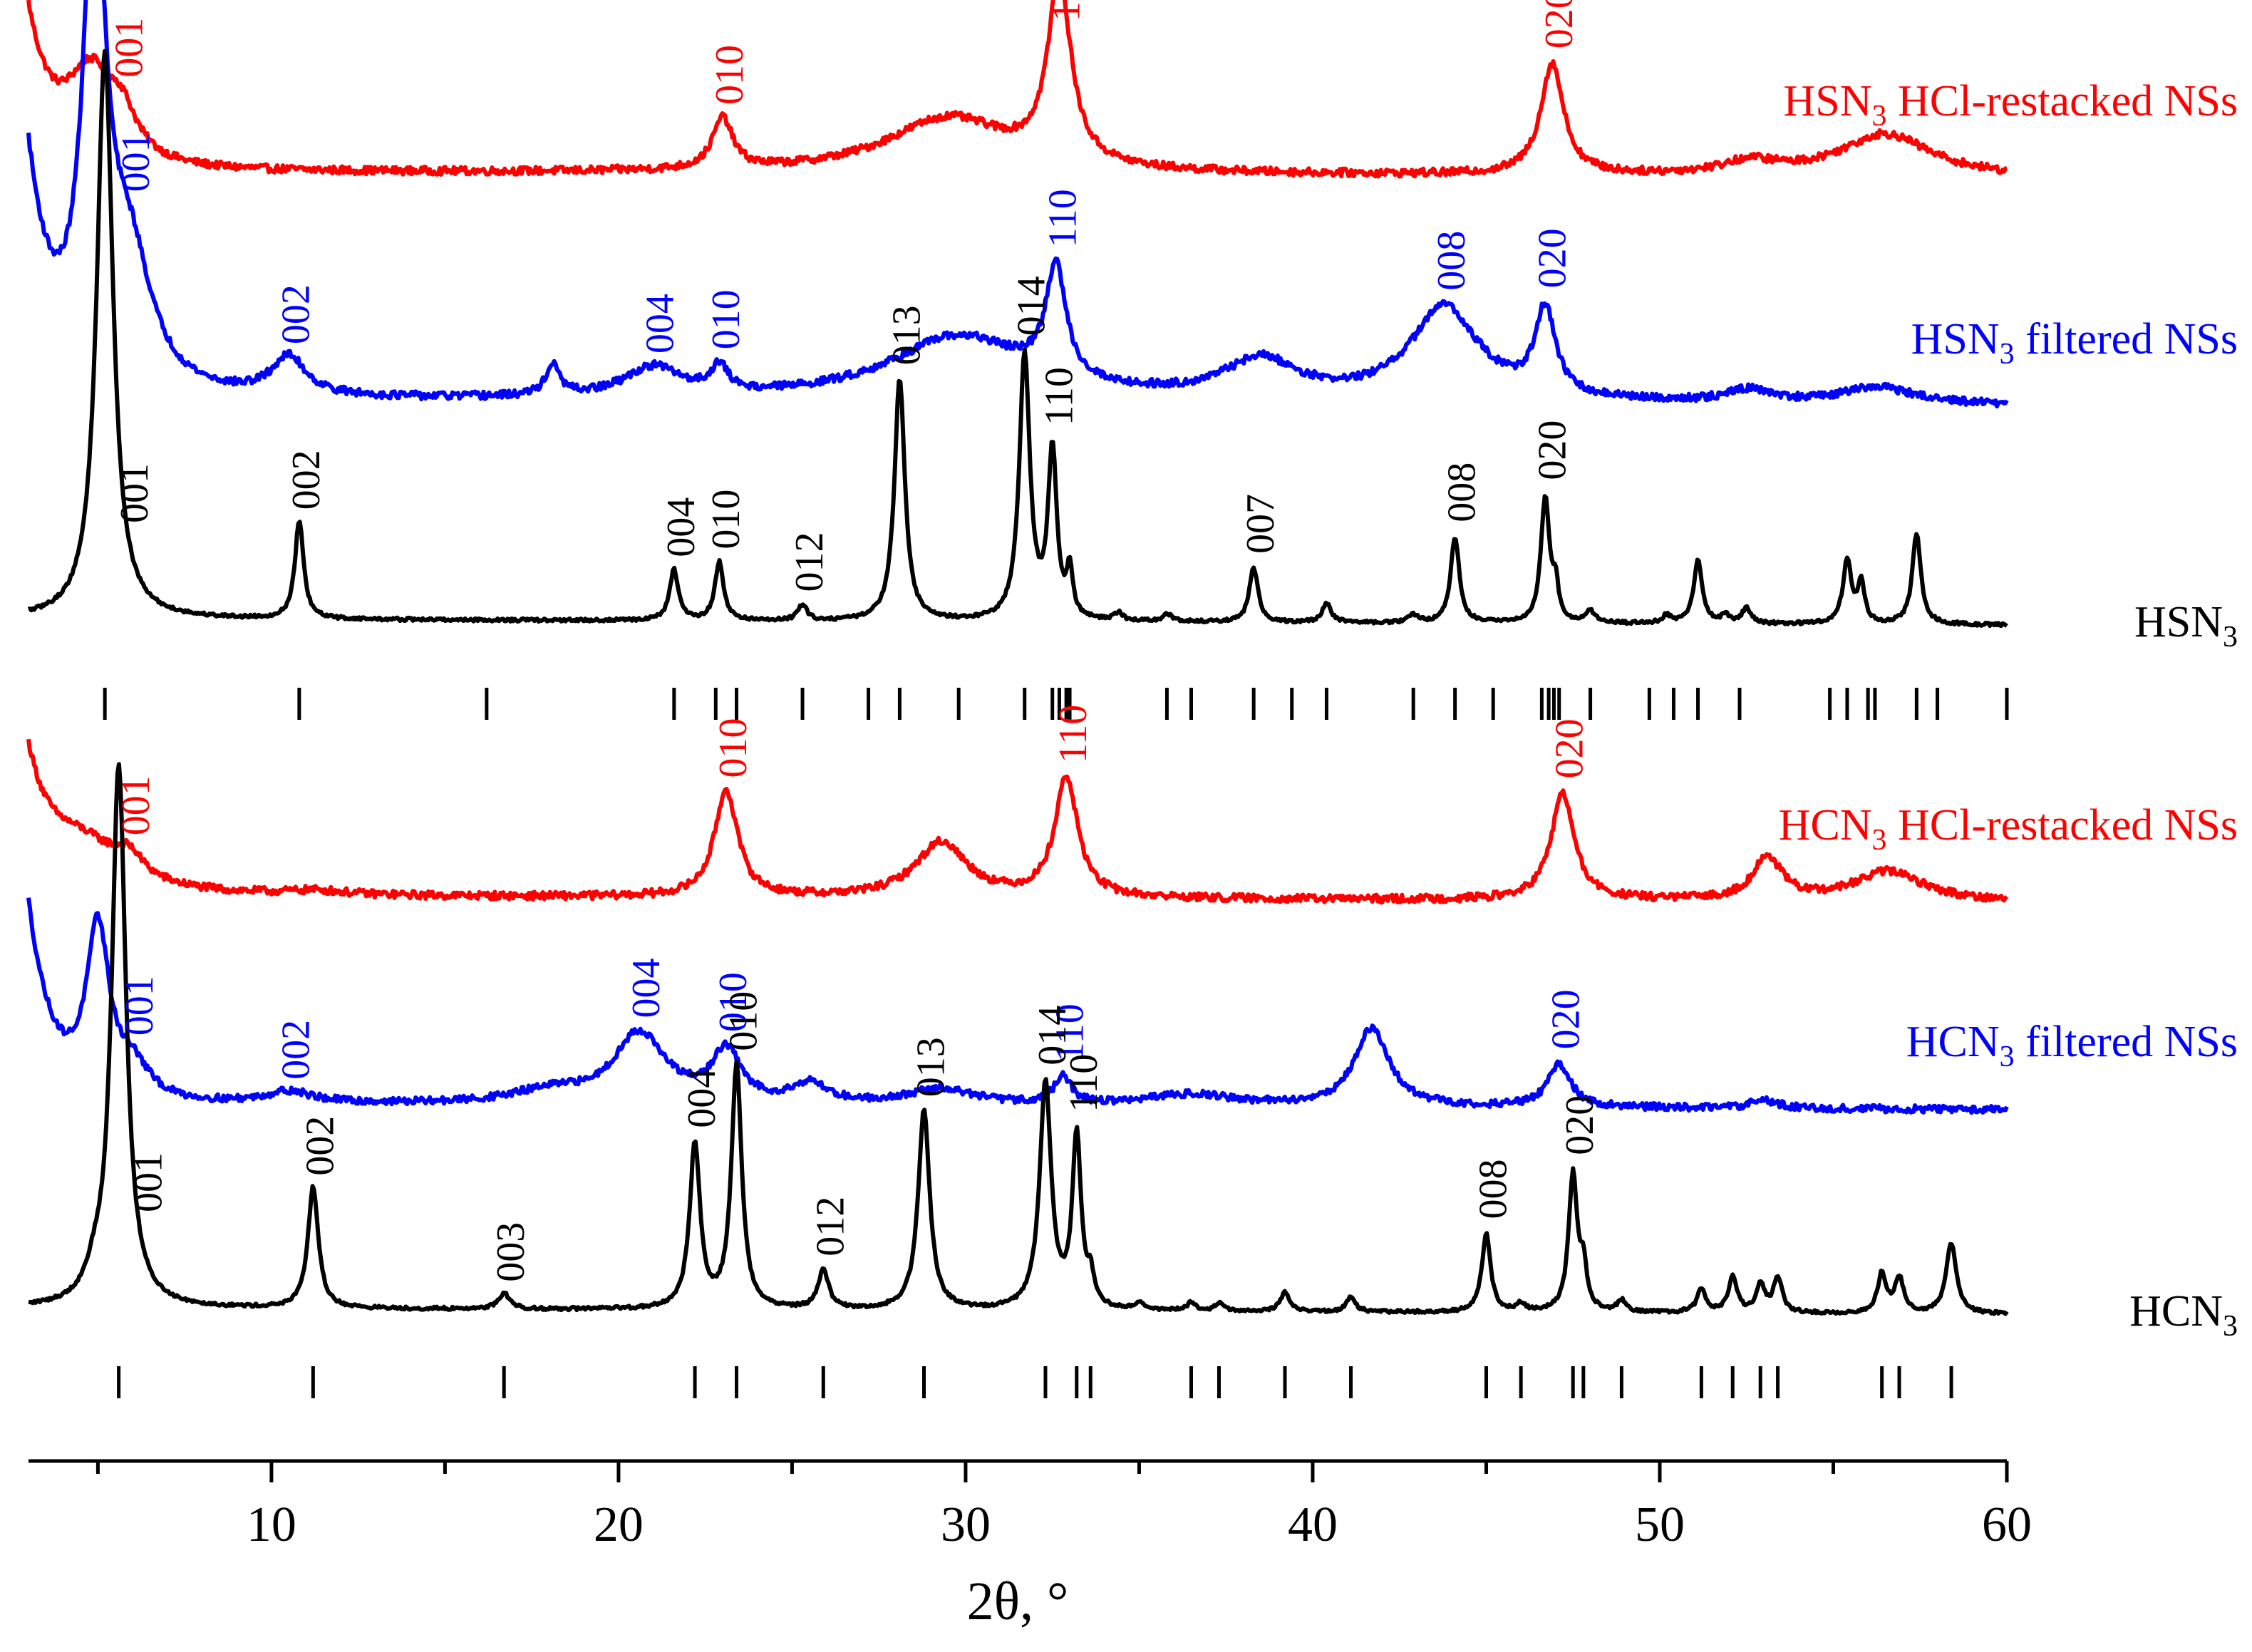 Image resolution: width=2252 pixels, height=1652 pixels. Describe the element at coordinates (1261, 524) in the screenshot. I see `peak-label-hsn3-007: 007` at that location.